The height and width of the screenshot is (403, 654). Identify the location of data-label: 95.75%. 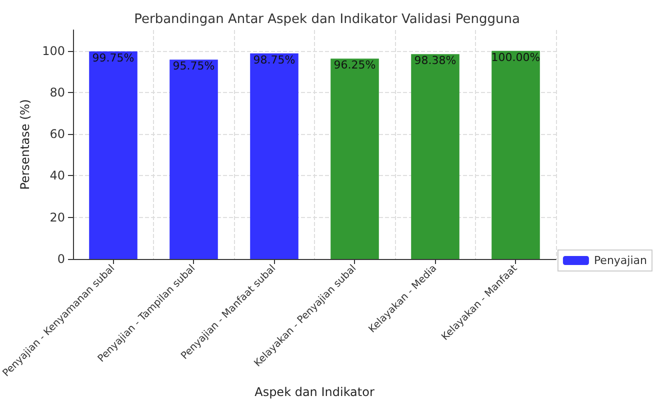
(193, 66).